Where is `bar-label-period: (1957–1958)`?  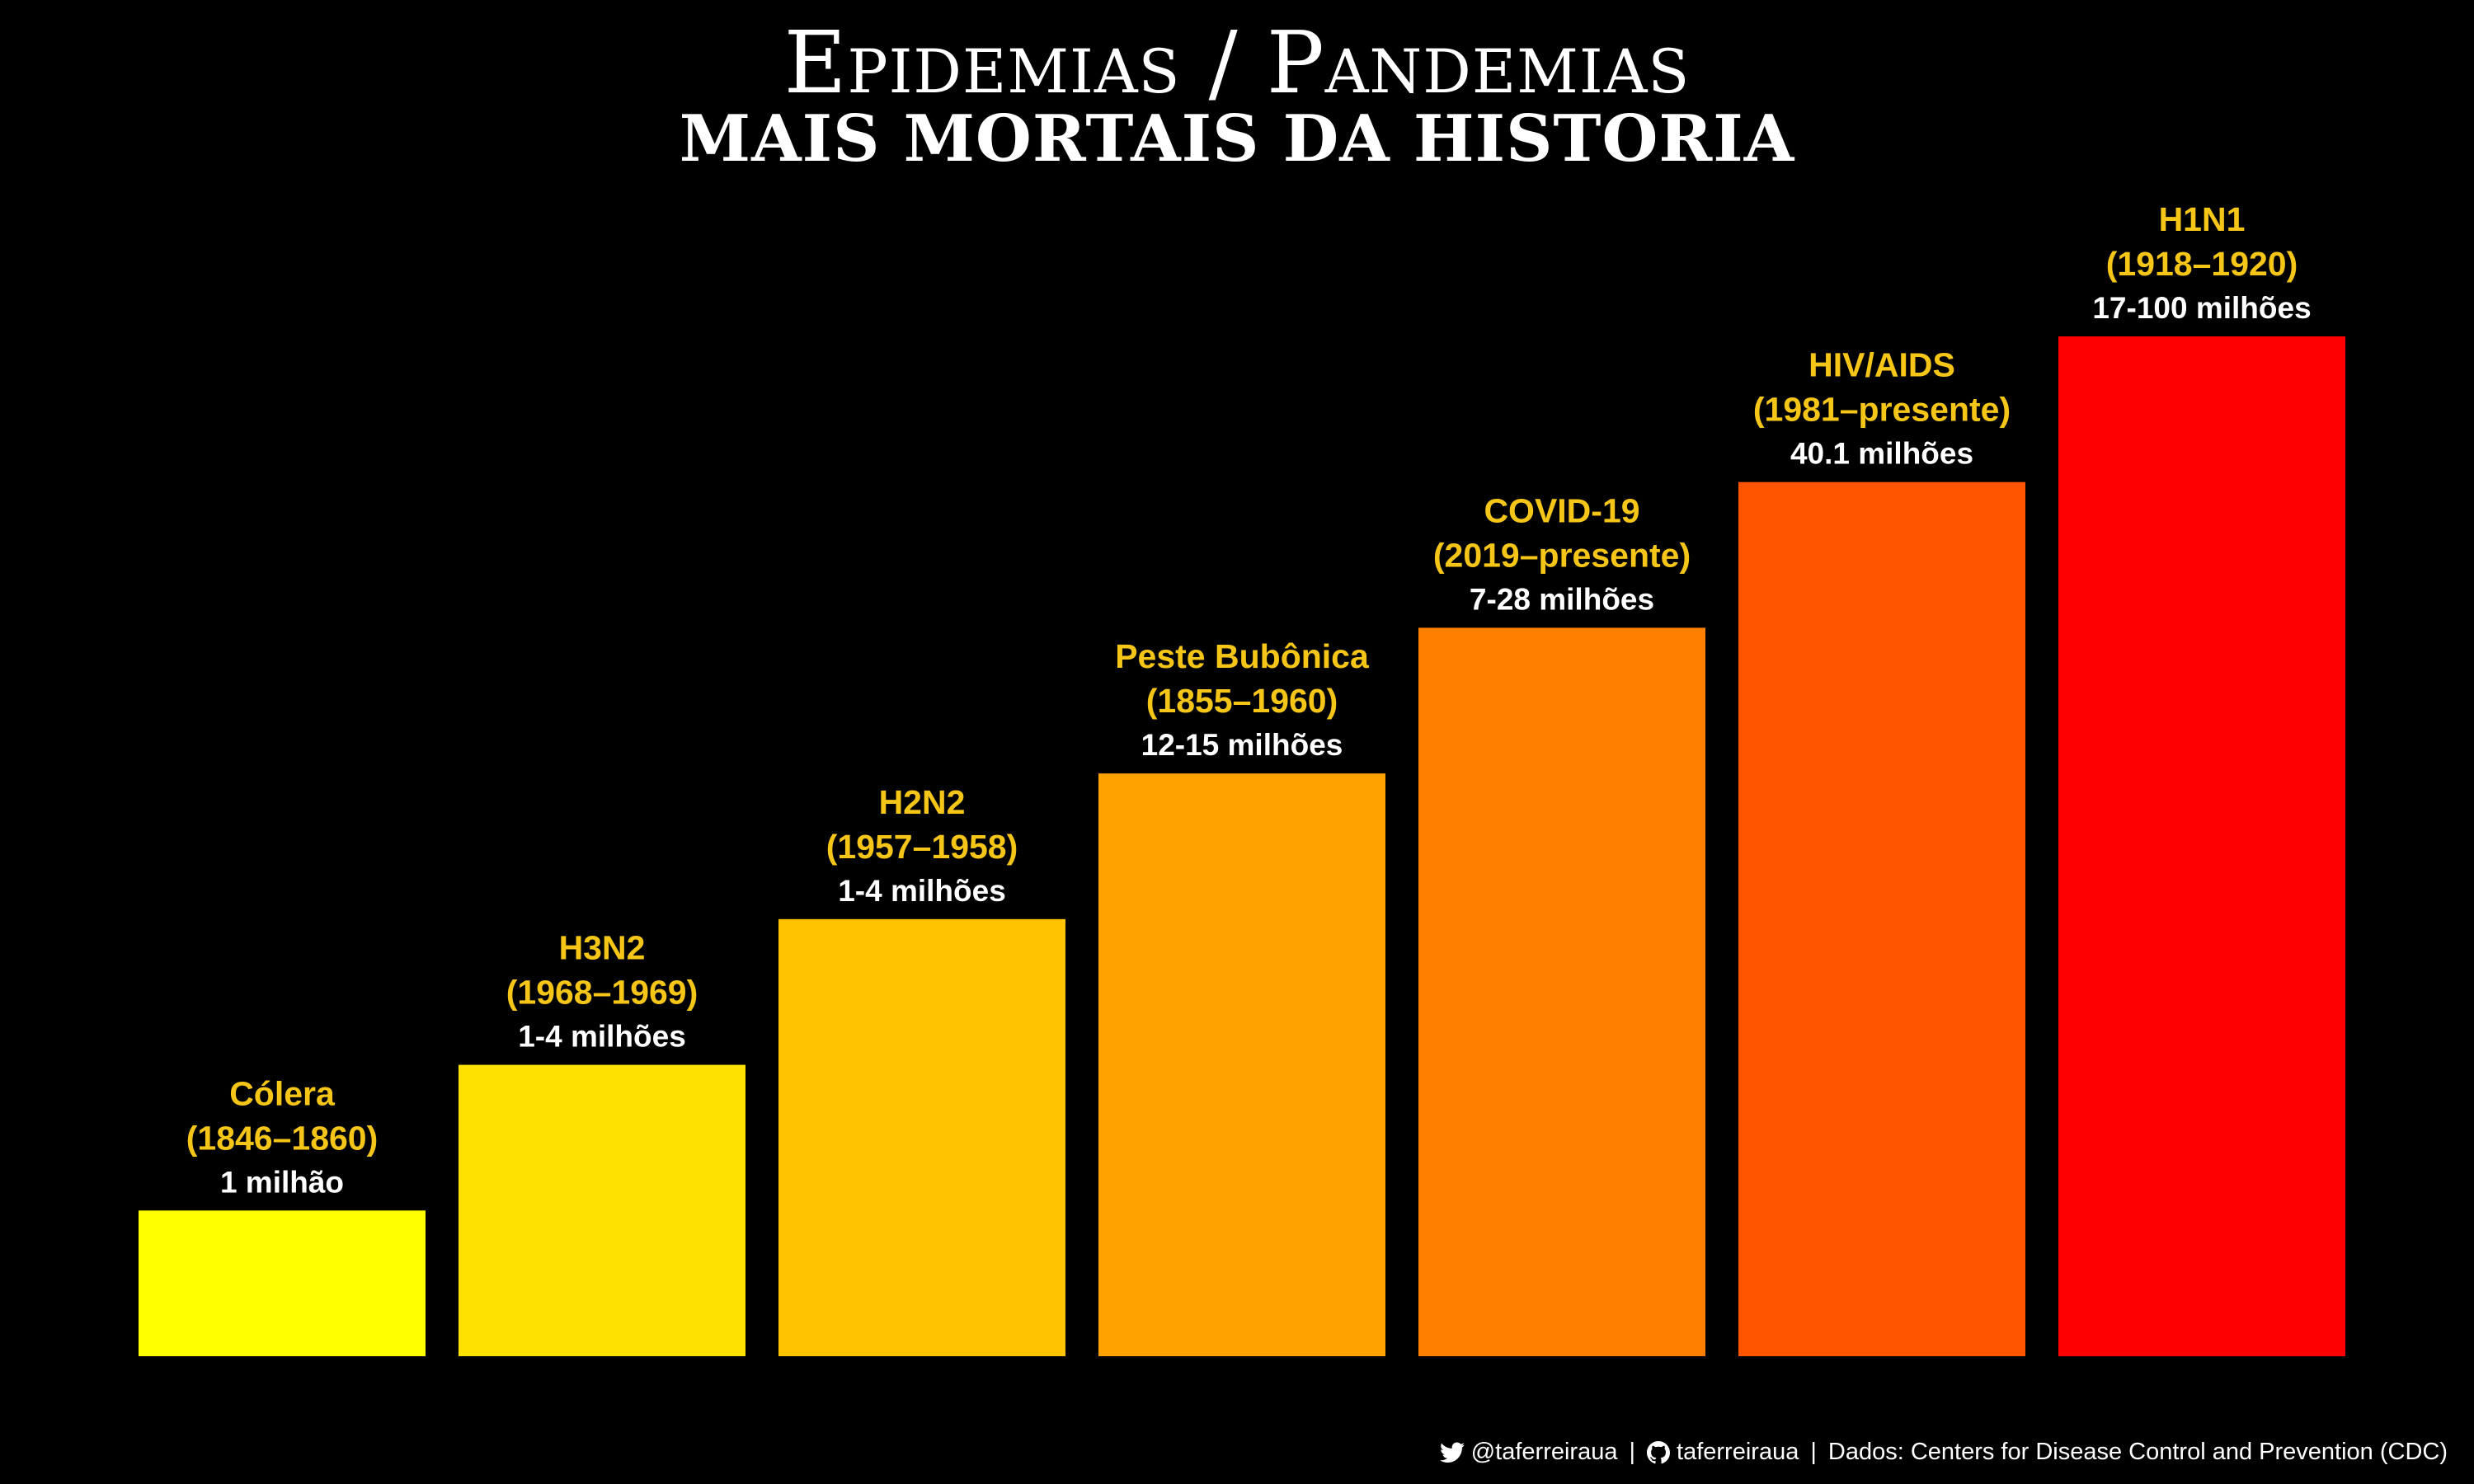 bar-label-period: (1957–1958) is located at coordinates (922, 847).